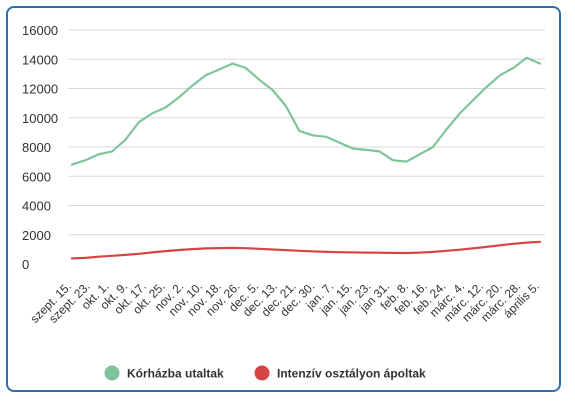  What do you see at coordinates (306, 250) in the screenshot?
I see `series-line-intenziv-osztalyon` at bounding box center [306, 250].